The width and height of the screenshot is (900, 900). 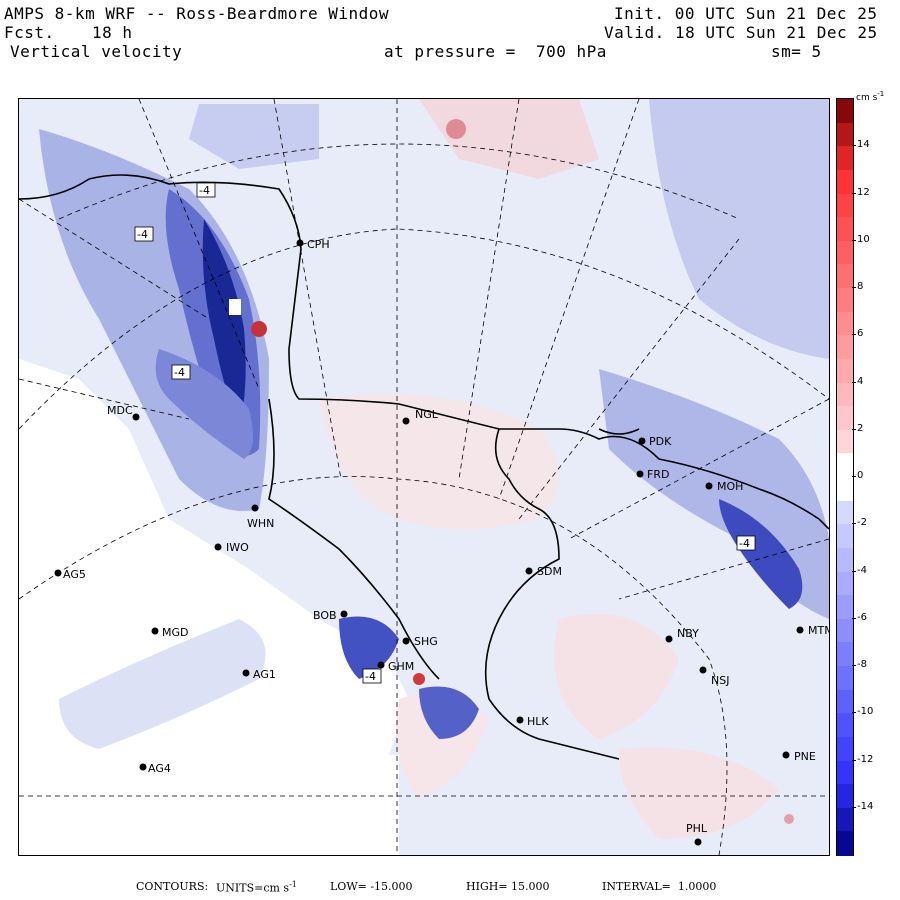 What do you see at coordinates (660, 441) in the screenshot?
I see `station-label: PDK` at bounding box center [660, 441].